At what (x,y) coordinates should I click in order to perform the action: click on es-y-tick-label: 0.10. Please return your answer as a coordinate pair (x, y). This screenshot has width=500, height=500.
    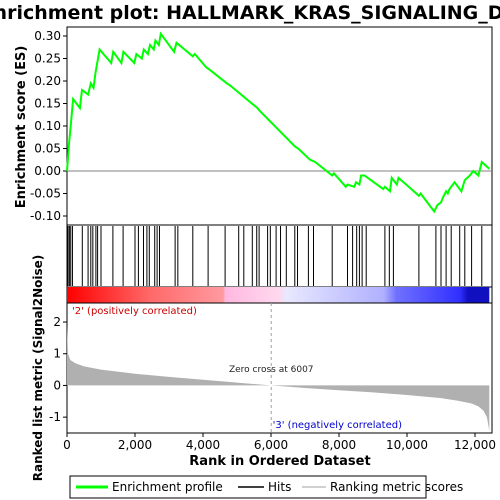
    Looking at the image, I should click on (47, 126).